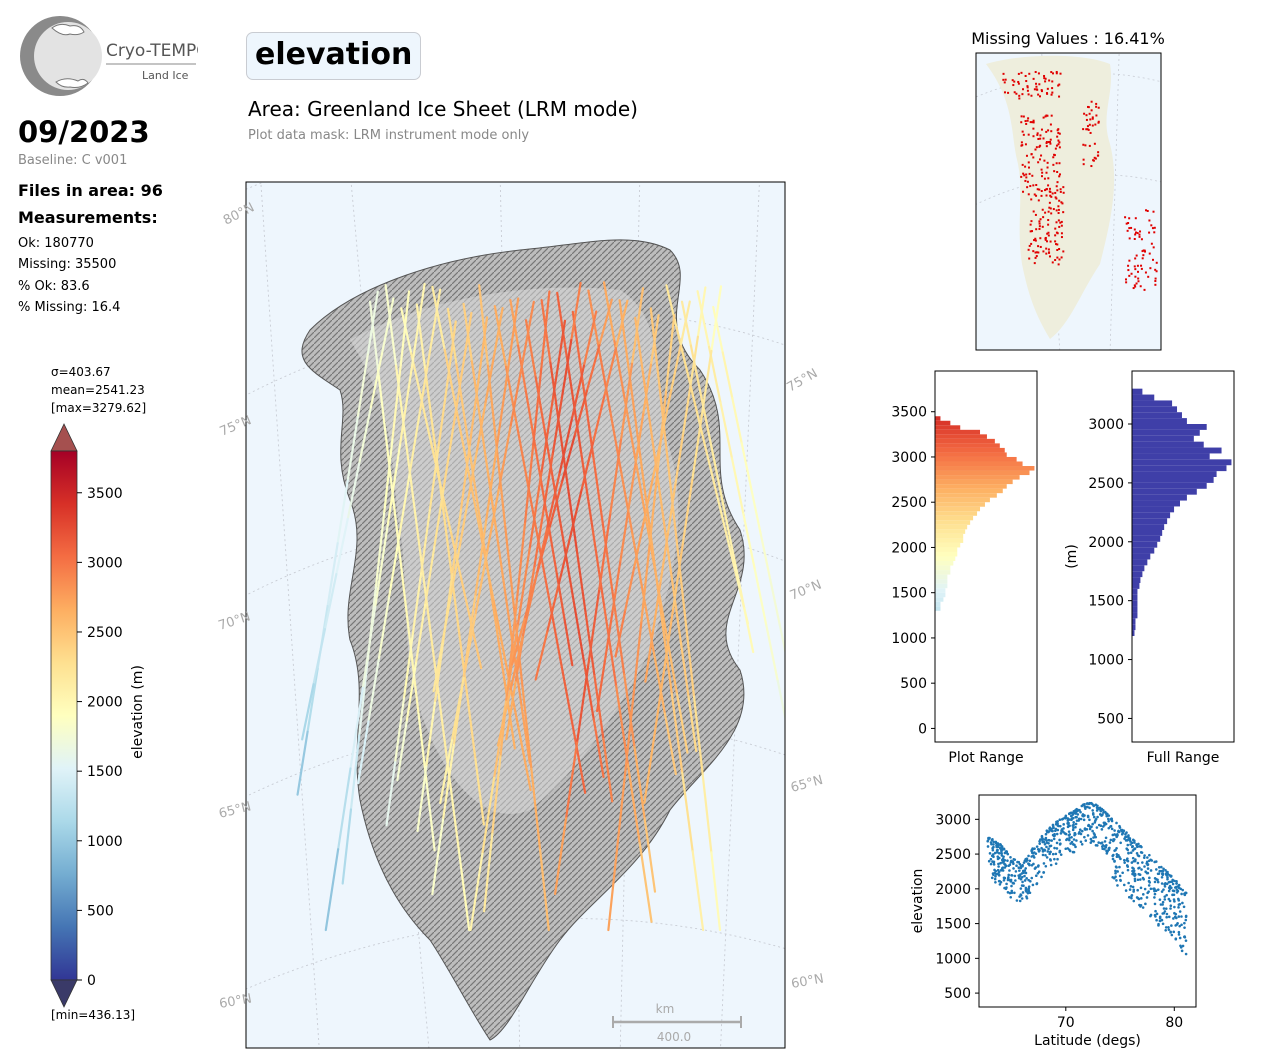 The width and height of the screenshot is (1272, 1060). What do you see at coordinates (1110, 719) in the screenshot?
I see `histogram-tick-label: 500` at bounding box center [1110, 719].